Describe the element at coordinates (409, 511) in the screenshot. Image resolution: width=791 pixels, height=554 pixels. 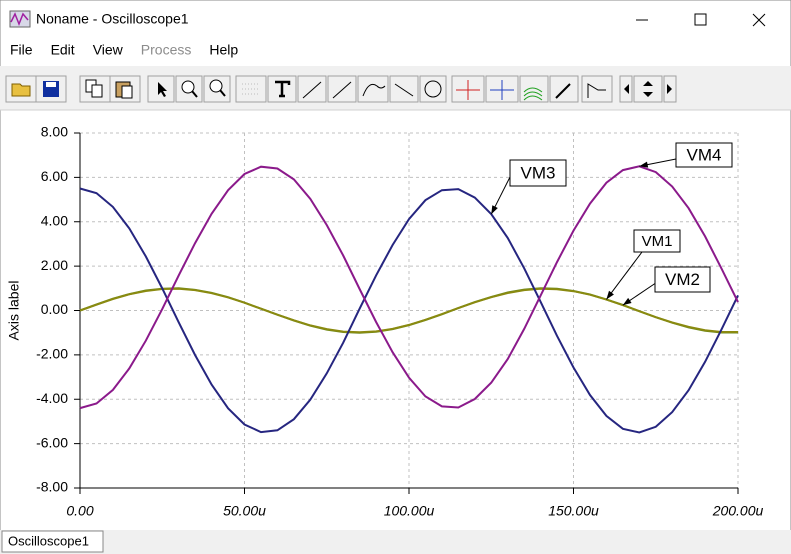
I see `x-tick-label: 100.00u` at that location.